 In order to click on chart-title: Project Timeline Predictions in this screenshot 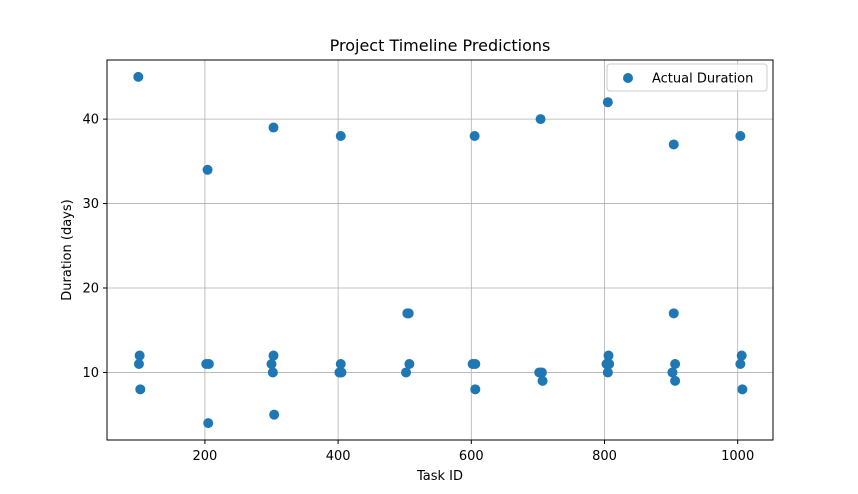, I will do `click(440, 45)`.